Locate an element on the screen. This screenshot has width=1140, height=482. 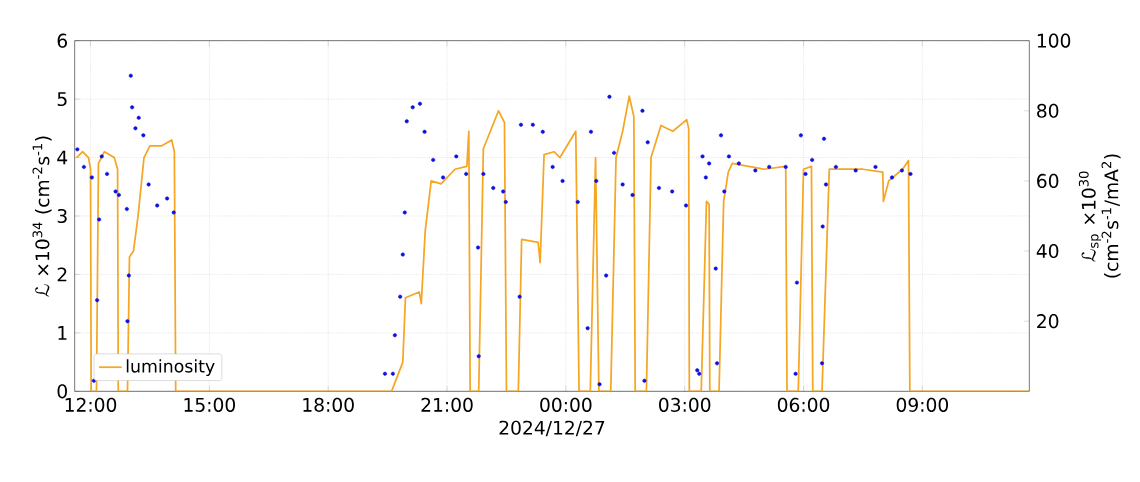
x-tick-label: 21:00 is located at coordinates (447, 404).